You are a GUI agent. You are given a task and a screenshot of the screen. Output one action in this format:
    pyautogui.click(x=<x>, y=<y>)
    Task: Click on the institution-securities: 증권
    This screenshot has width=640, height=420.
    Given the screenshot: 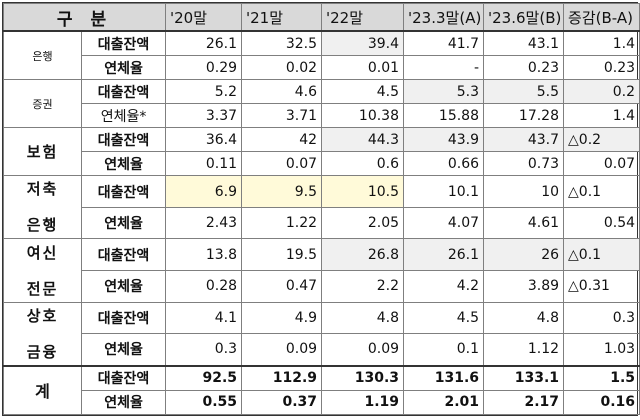 What is the action you would take?
    pyautogui.click(x=42, y=104)
    